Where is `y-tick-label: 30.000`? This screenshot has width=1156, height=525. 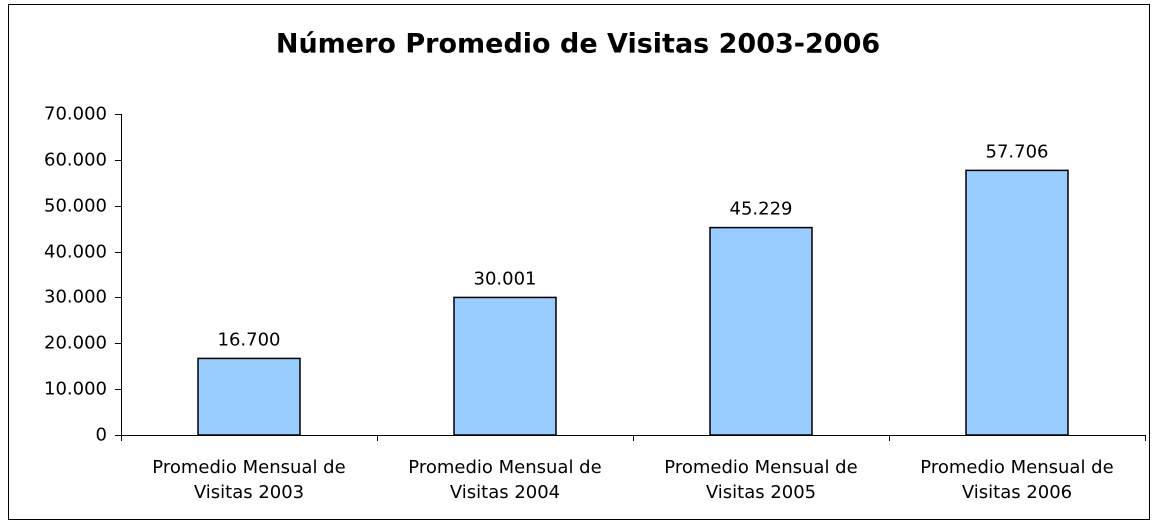 y-tick-label: 30.000 is located at coordinates (75, 297).